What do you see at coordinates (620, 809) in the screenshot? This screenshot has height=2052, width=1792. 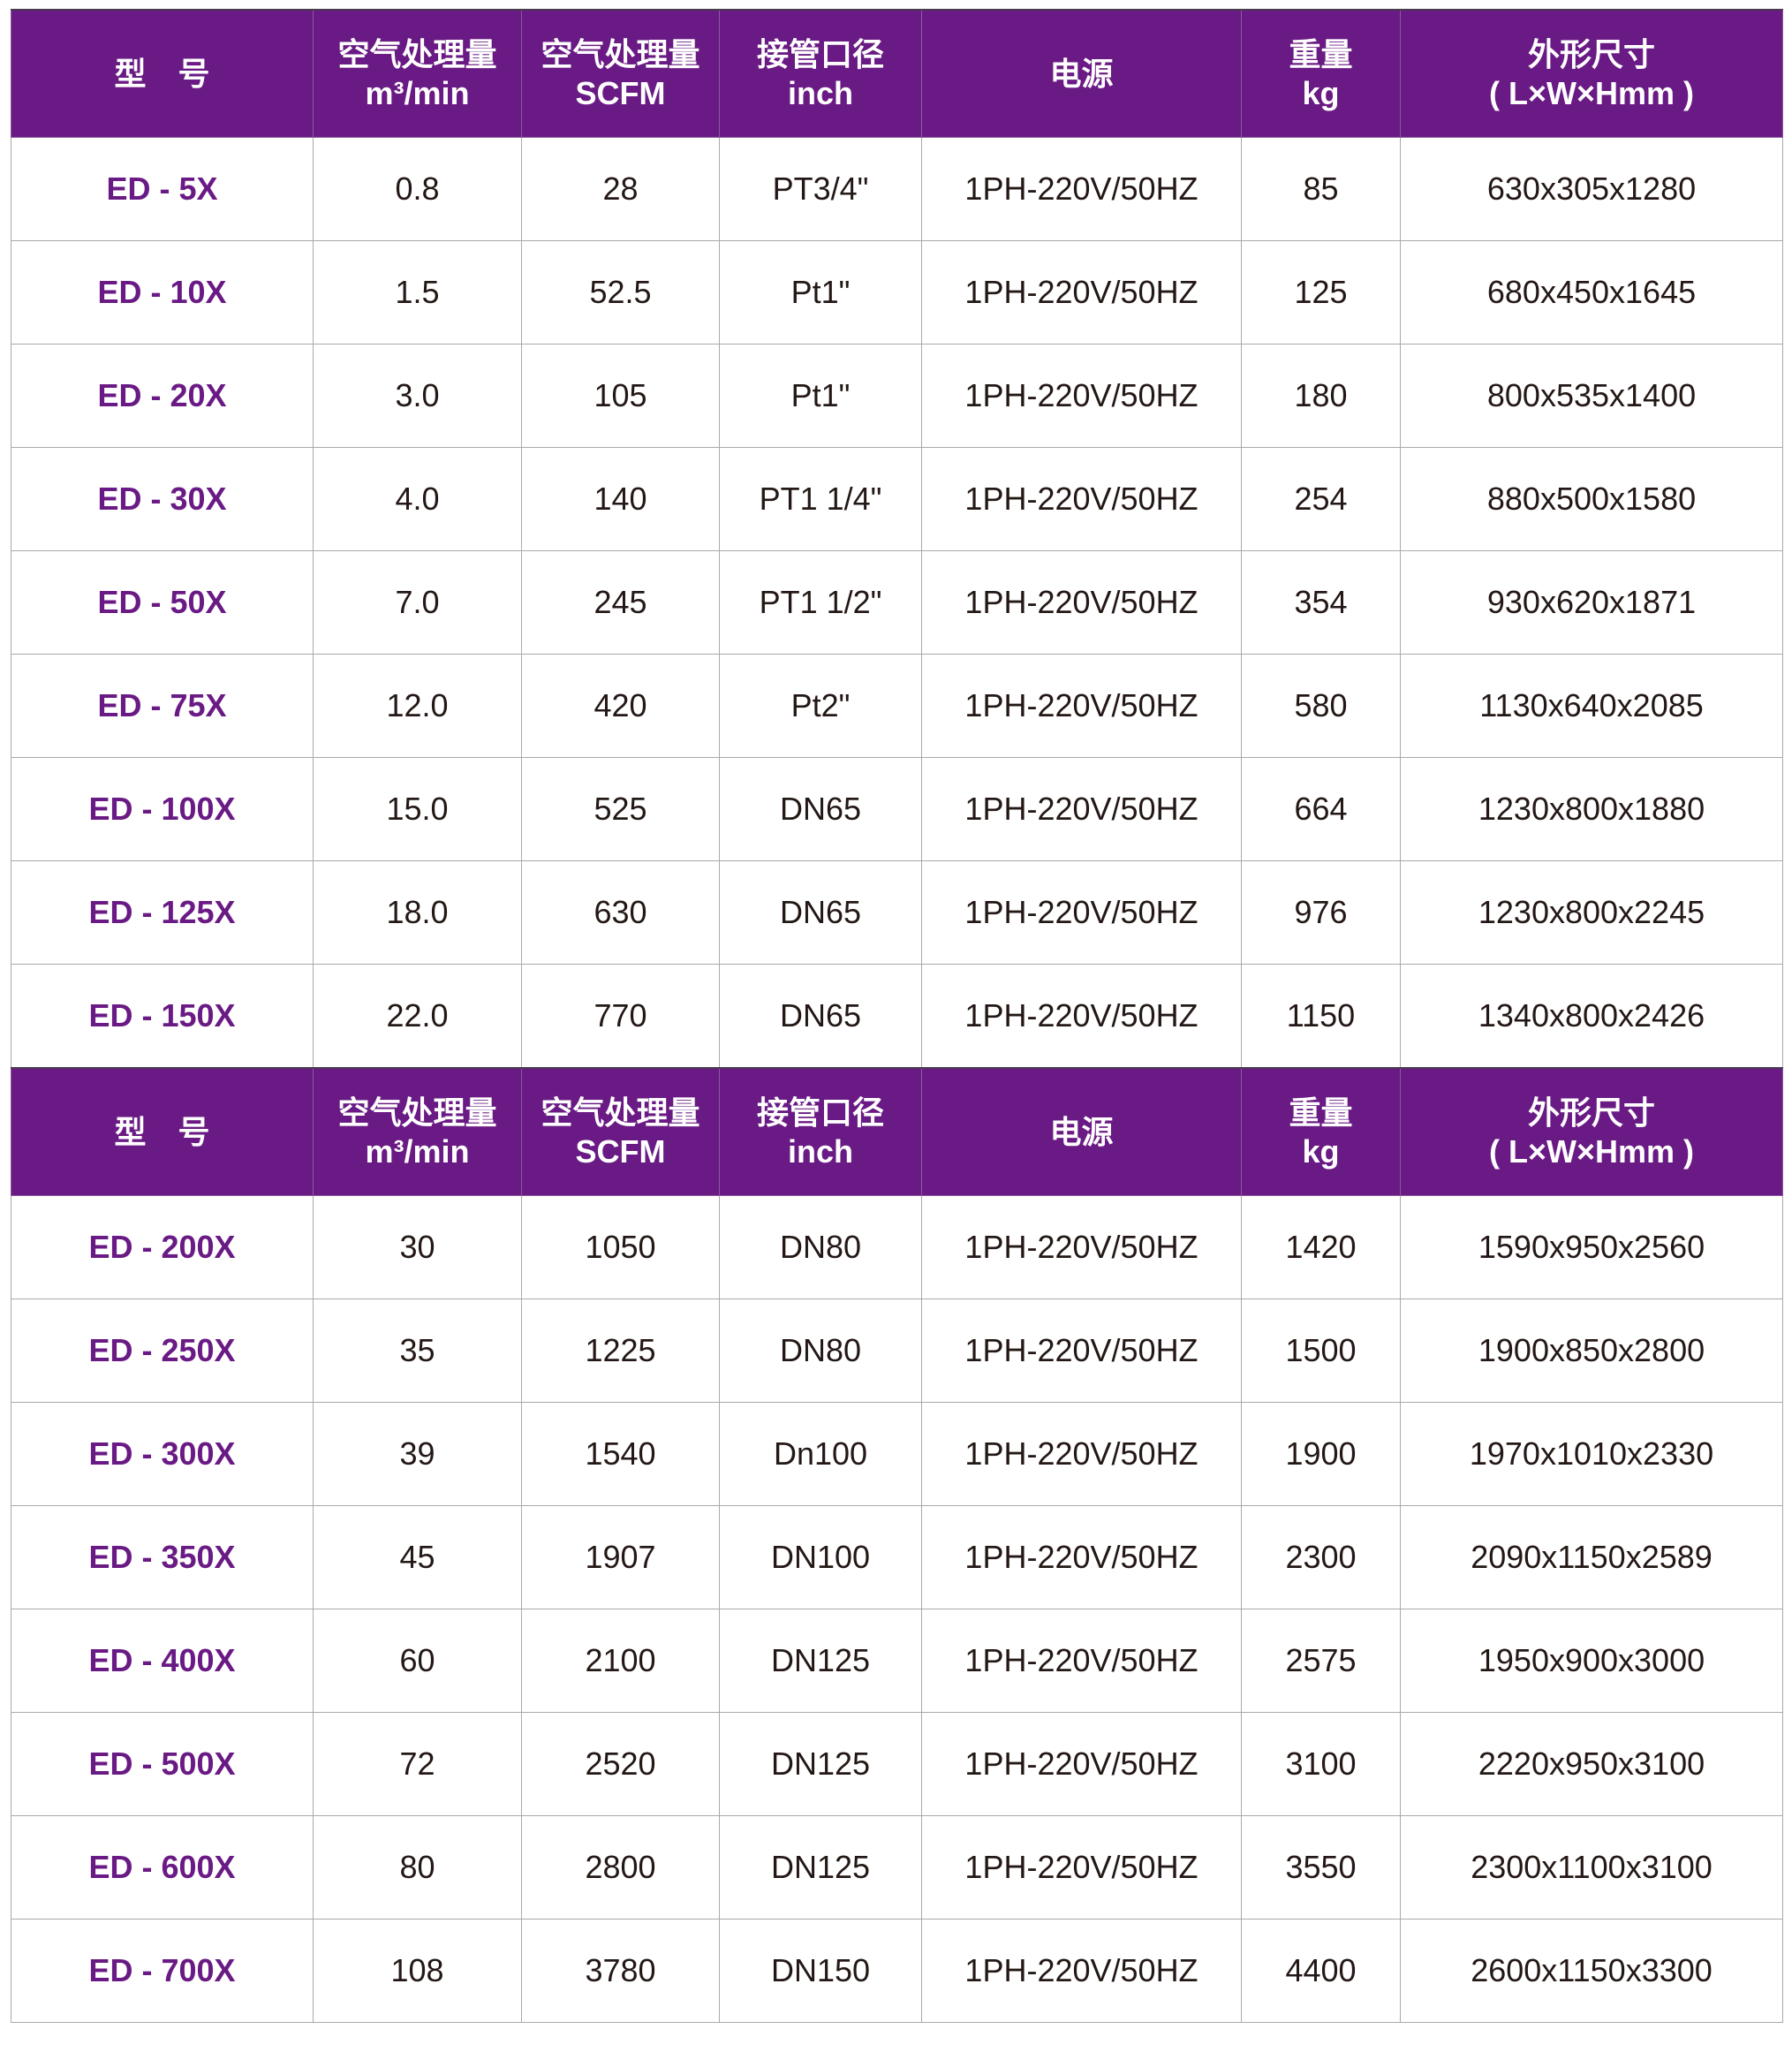 I see `cell-flow-scfm: 525` at bounding box center [620, 809].